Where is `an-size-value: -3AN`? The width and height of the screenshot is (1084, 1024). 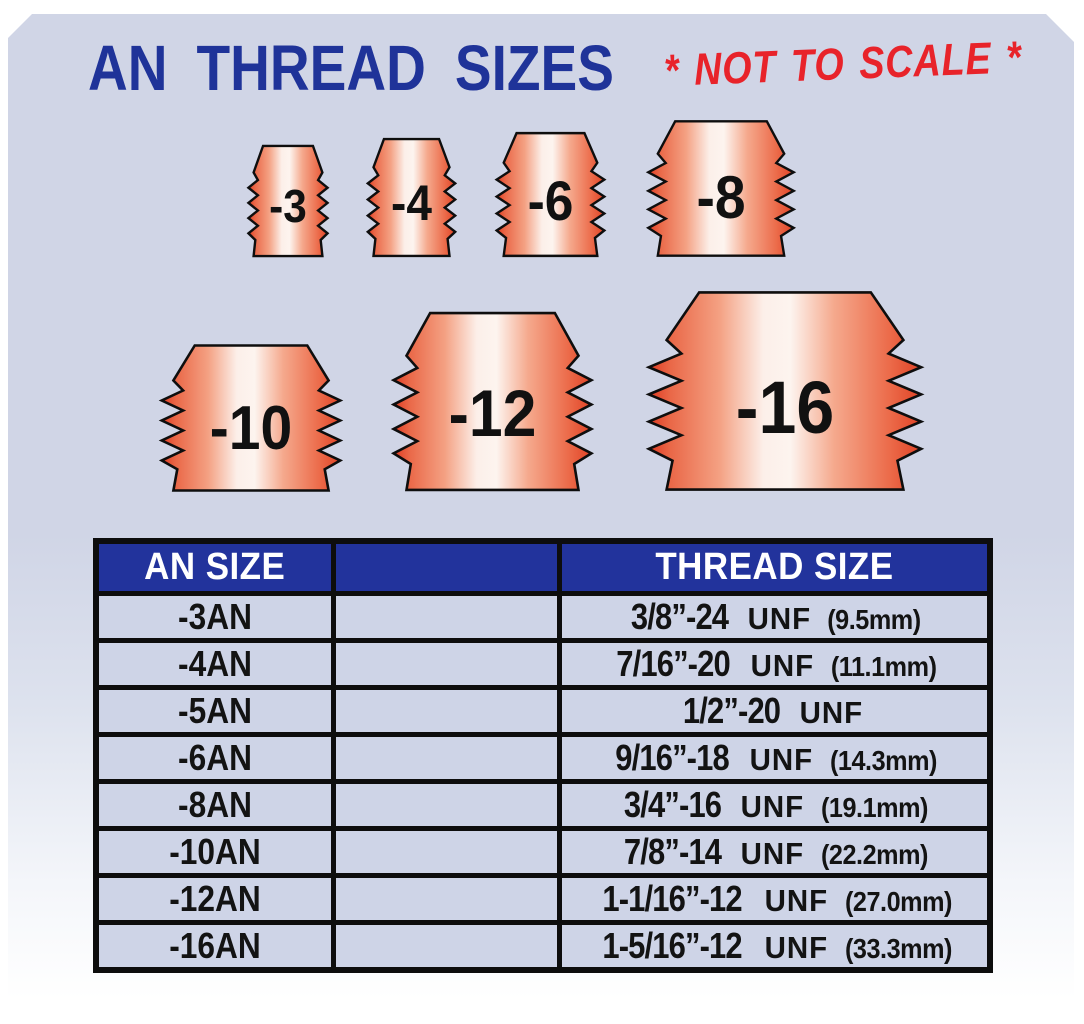 an-size-value: -3AN is located at coordinates (215, 616).